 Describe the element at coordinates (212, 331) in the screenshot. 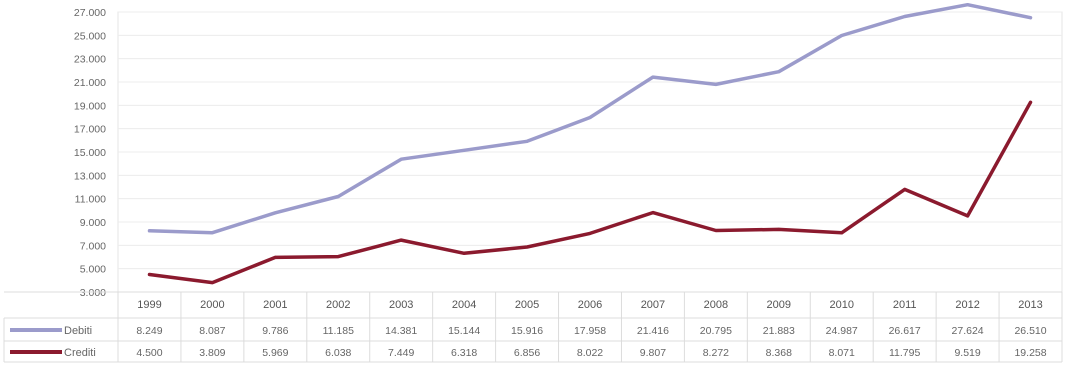

I see `table-cell-debiti: 8.087` at that location.